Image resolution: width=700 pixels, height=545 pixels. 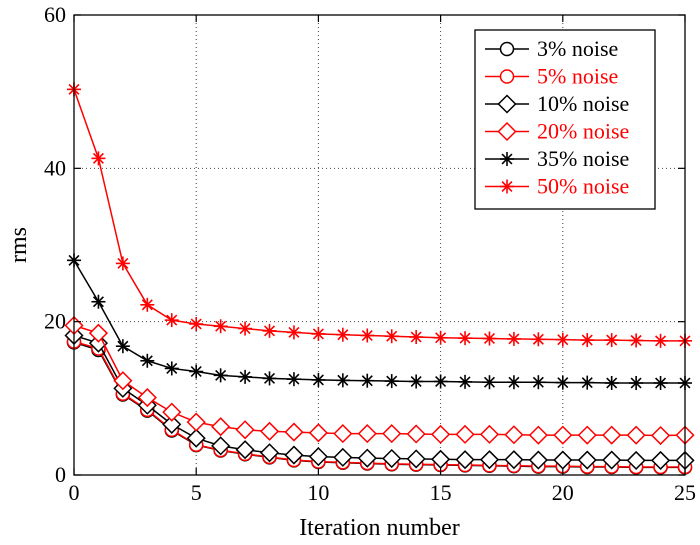 What do you see at coordinates (318, 492) in the screenshot?
I see `x-tick-label: 10` at bounding box center [318, 492].